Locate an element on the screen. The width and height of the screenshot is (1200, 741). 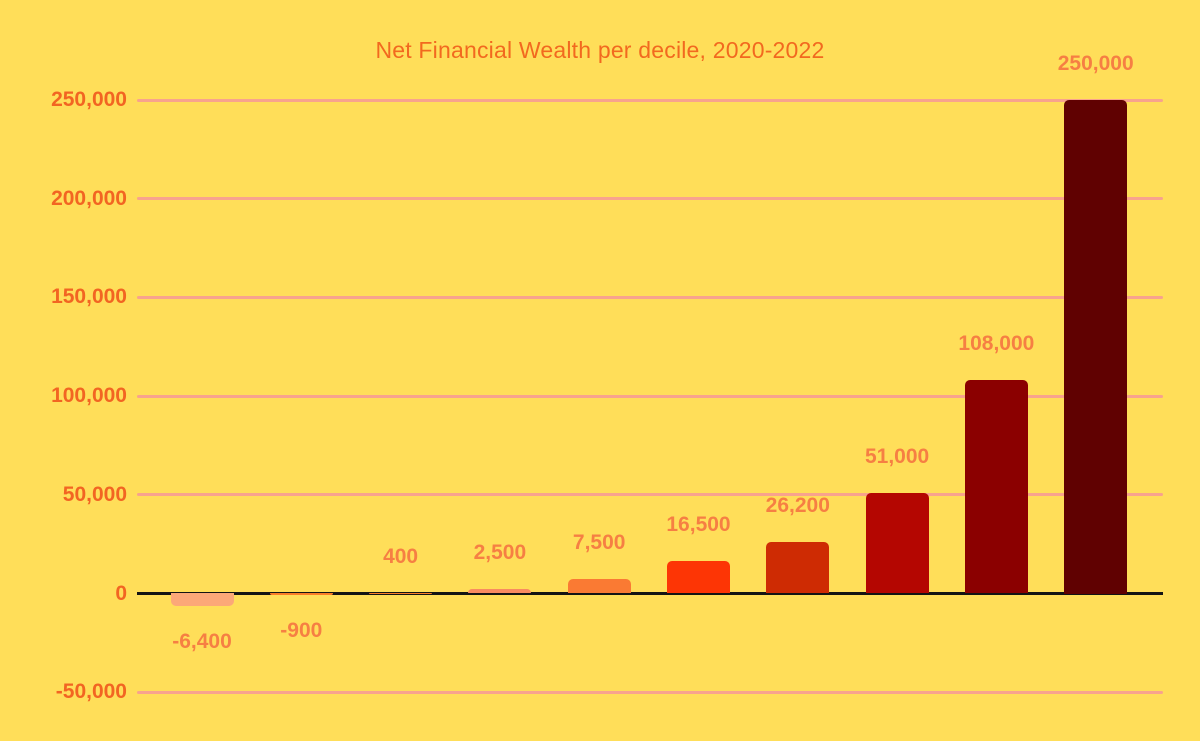
bar-value-label: 250,000 is located at coordinates (1095, 63).